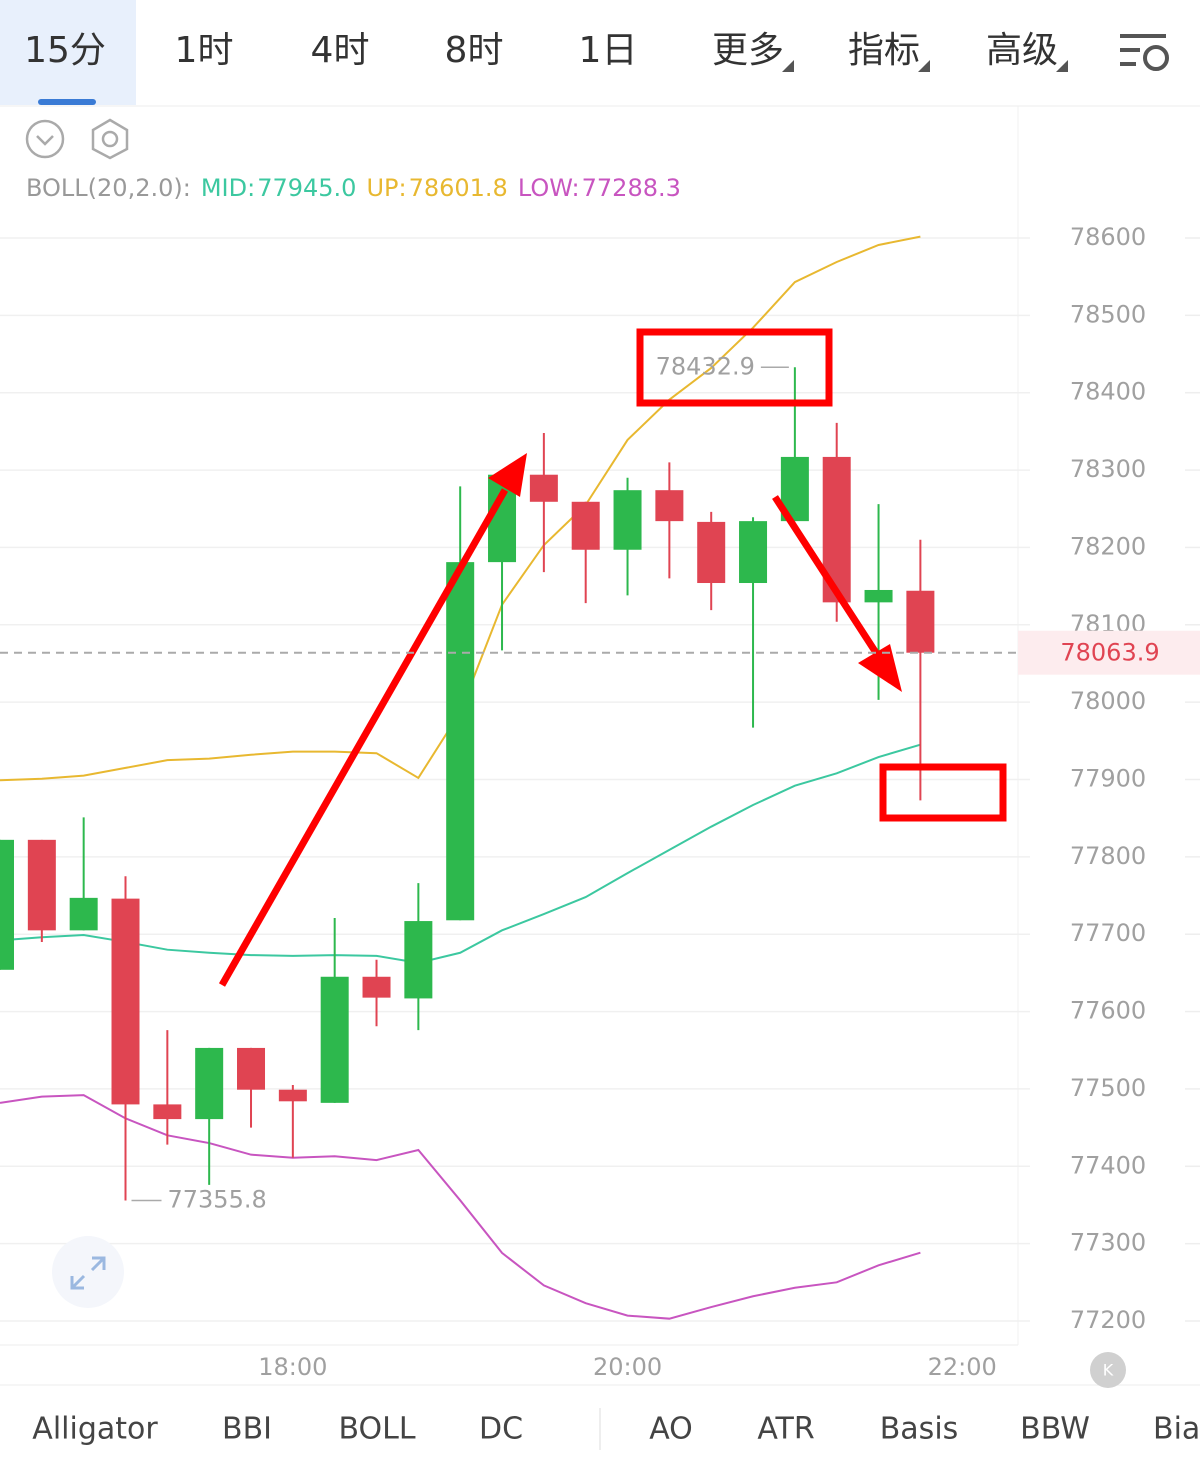  I want to click on indicator-tab: Bias, so click(1176, 1429).